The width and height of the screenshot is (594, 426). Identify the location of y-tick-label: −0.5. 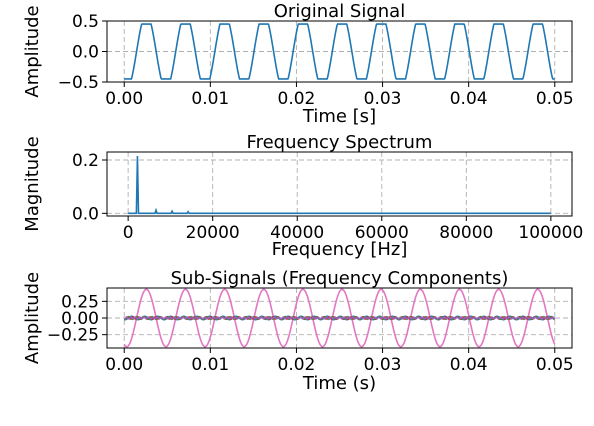
(78, 83).